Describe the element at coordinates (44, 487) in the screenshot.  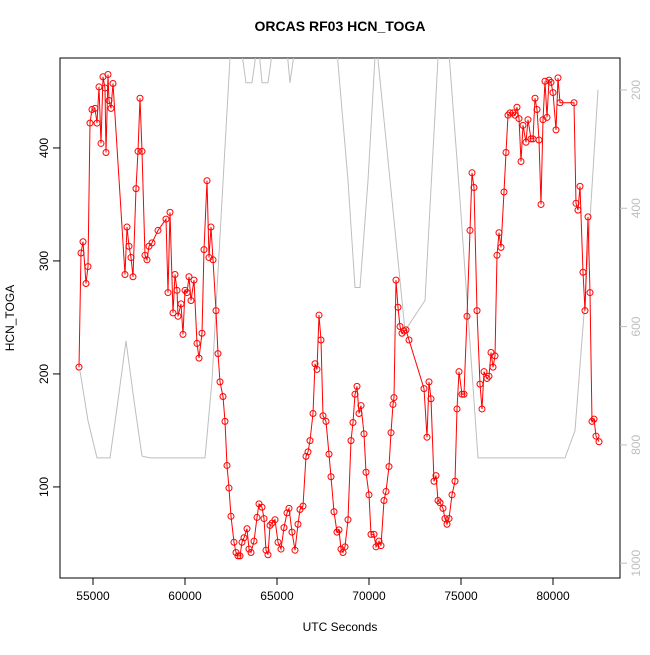
I see `y-tick-label: 100` at that location.